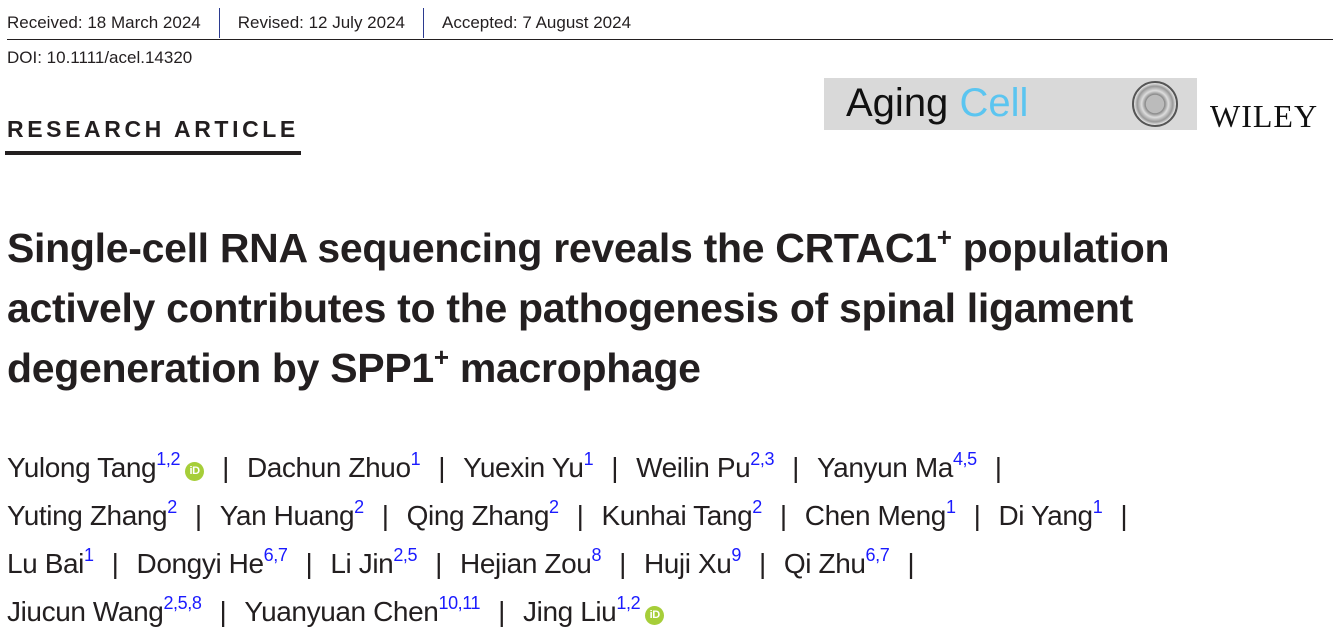 The height and width of the screenshot is (644, 1340). I want to click on author-name: Yuting Zhang, so click(87, 515).